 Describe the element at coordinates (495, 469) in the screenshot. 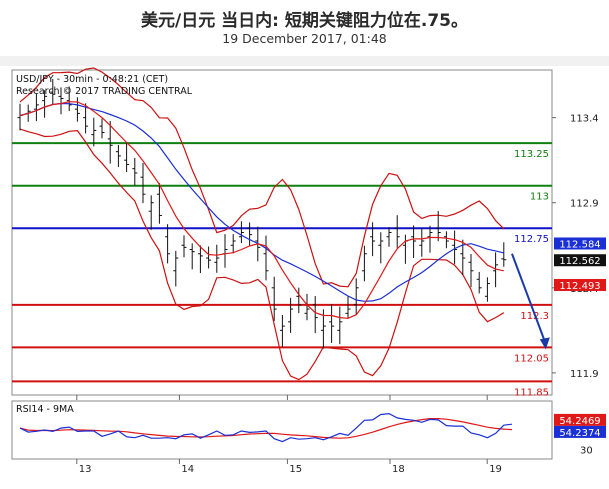

I see `x-tick-label: 19` at that location.